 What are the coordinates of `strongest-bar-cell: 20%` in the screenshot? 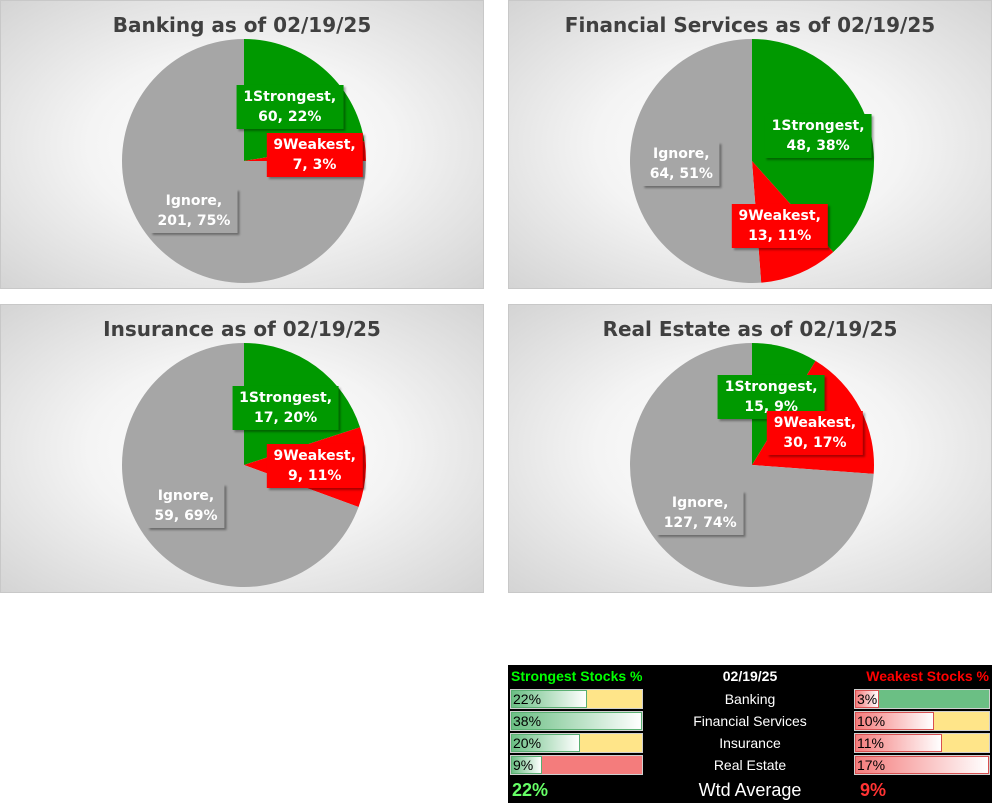 It's located at (576, 743).